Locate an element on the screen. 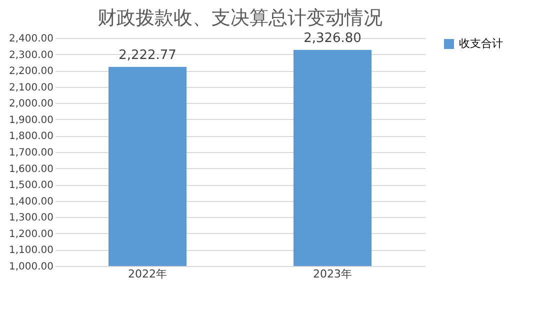  y-tick-label: 1,200.00 is located at coordinates (31, 234).